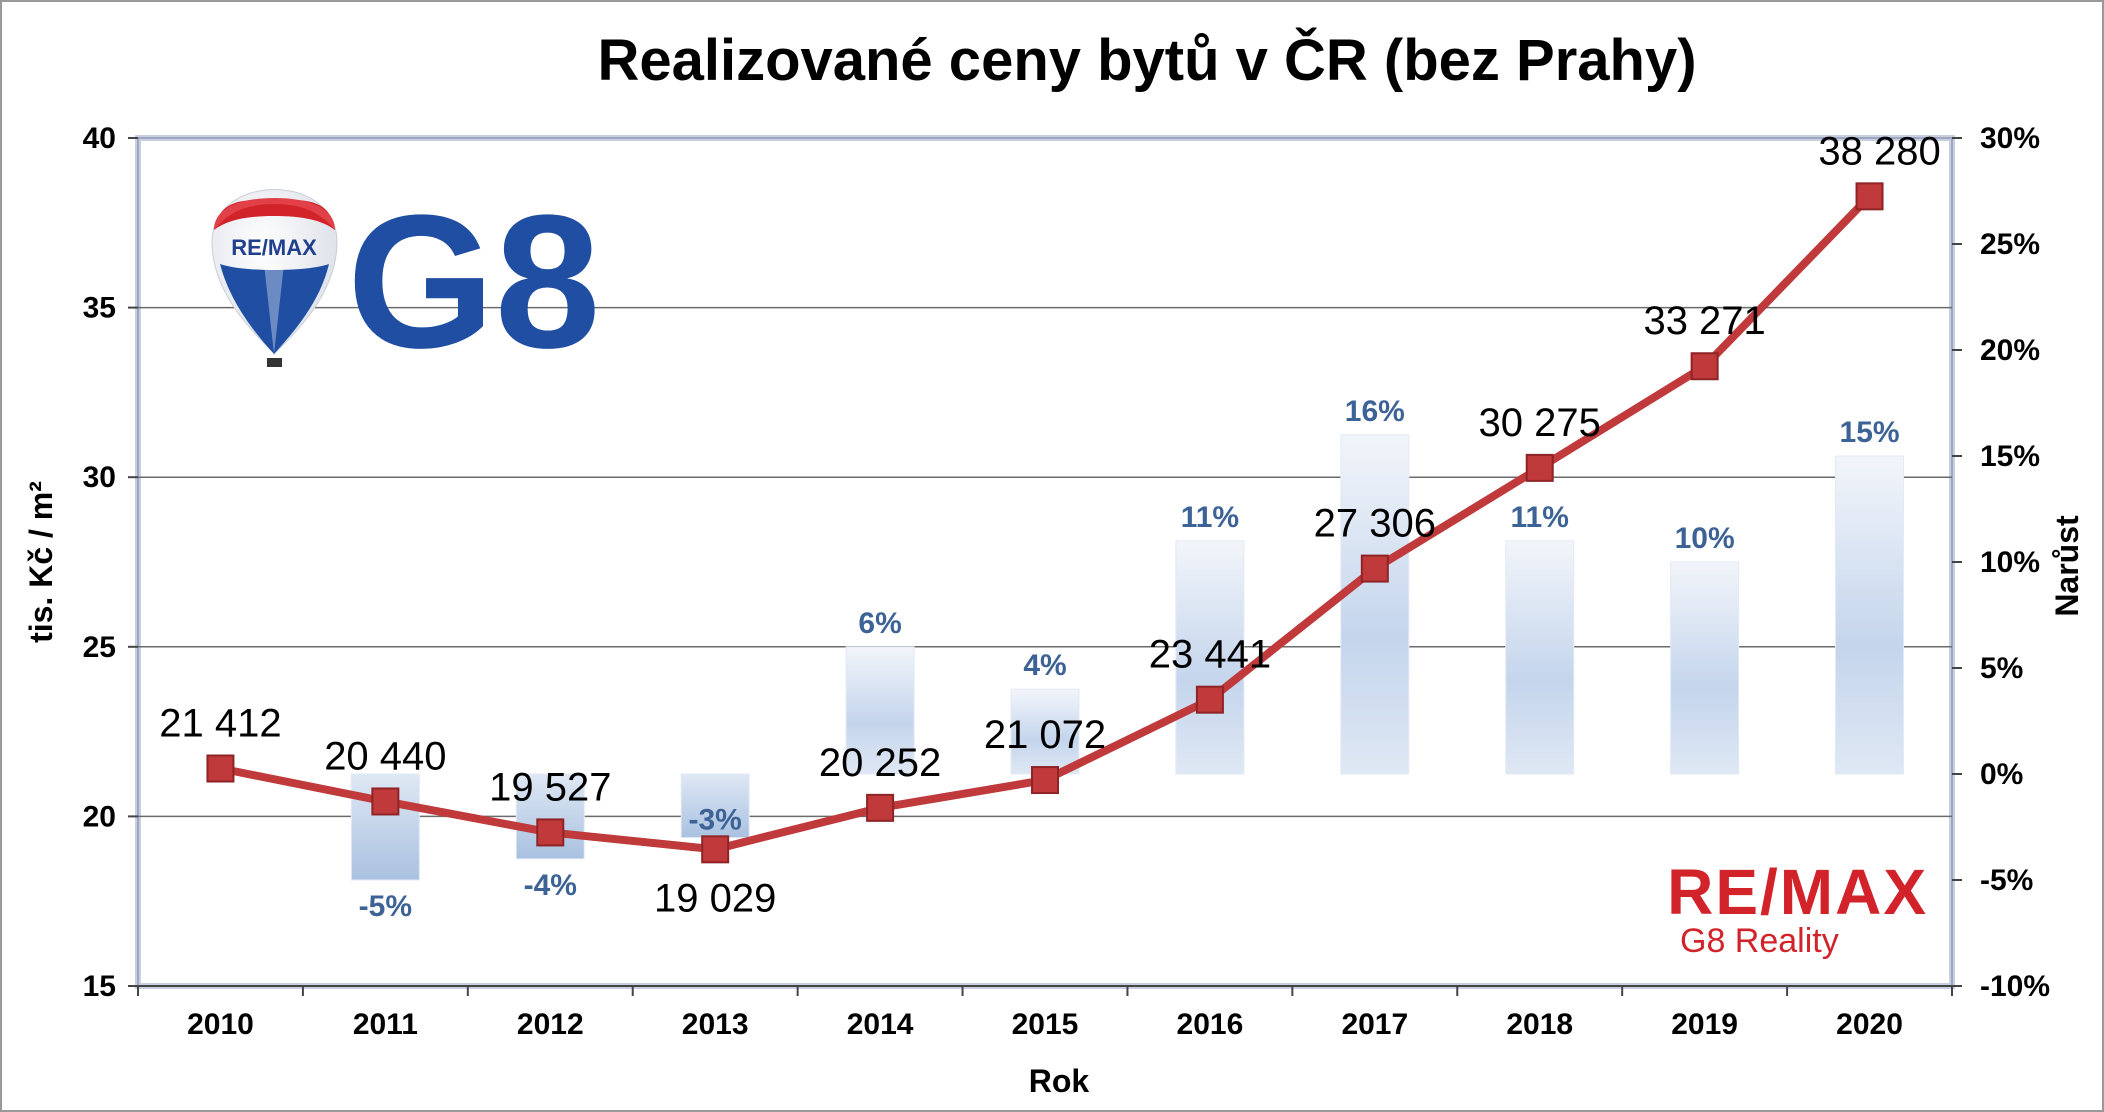 This screenshot has width=2104, height=1112. Describe the element at coordinates (2010, 456) in the screenshot. I see `y-right-tick-label: 15%` at that location.